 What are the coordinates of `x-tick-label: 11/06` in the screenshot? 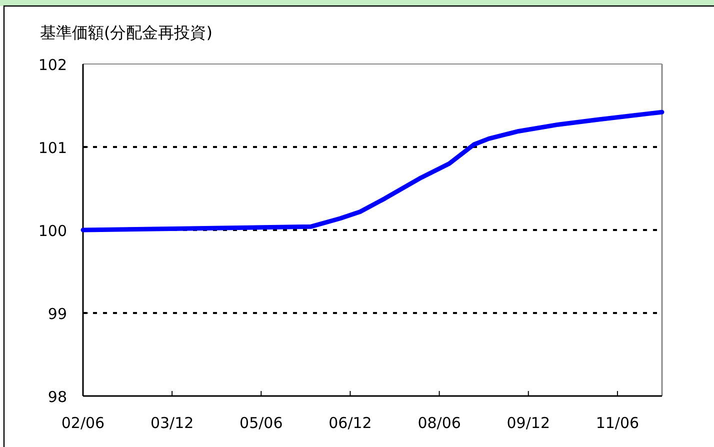 It's located at (618, 423).